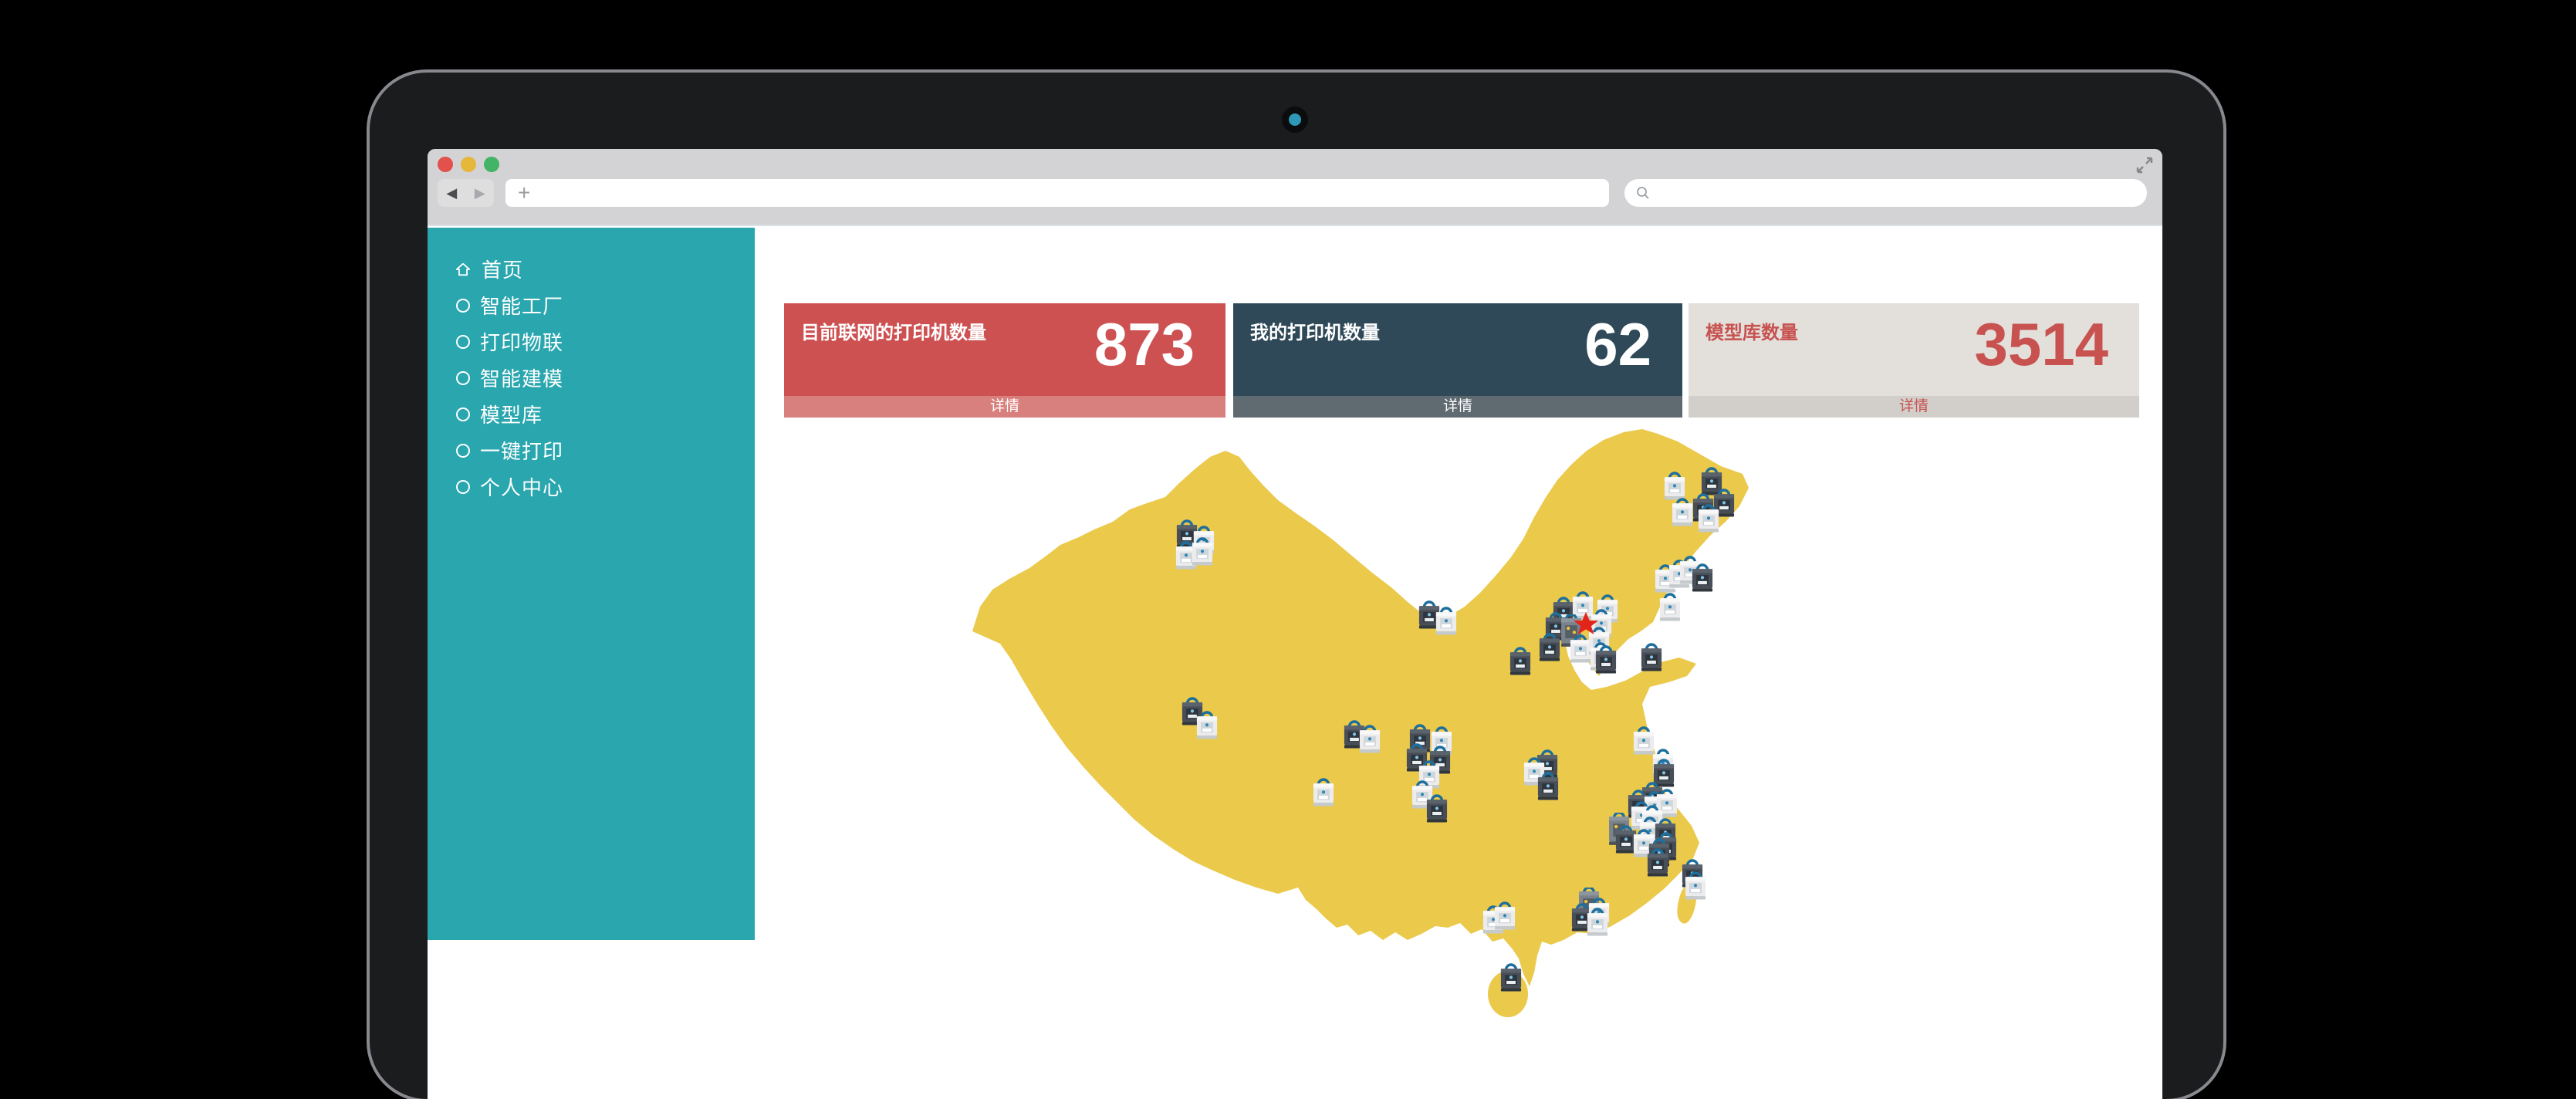  Describe the element at coordinates (503, 270) in the screenshot. I see `sidebar-item-label: 首页` at that location.